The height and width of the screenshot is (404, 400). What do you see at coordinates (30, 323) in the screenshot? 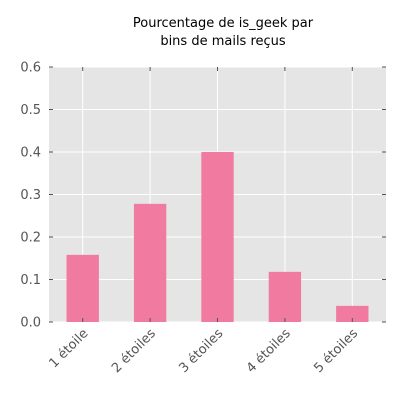
I see `y-tick-label-0: 0.0` at bounding box center [30, 323].